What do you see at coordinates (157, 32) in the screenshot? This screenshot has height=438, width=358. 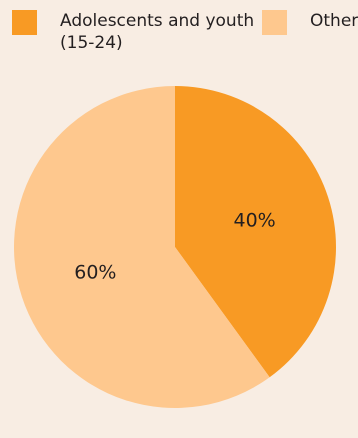 I see `legend-label-adolescents: Adolescents and youth (15-24)` at bounding box center [157, 32].